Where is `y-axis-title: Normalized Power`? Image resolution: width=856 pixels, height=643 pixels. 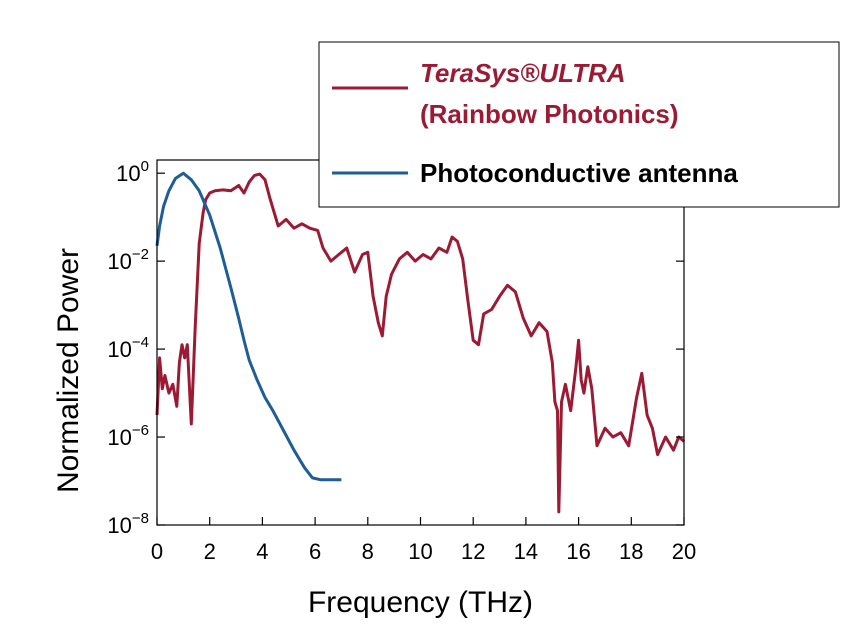 y-axis-title: Normalized Power is located at coordinates (68, 370).